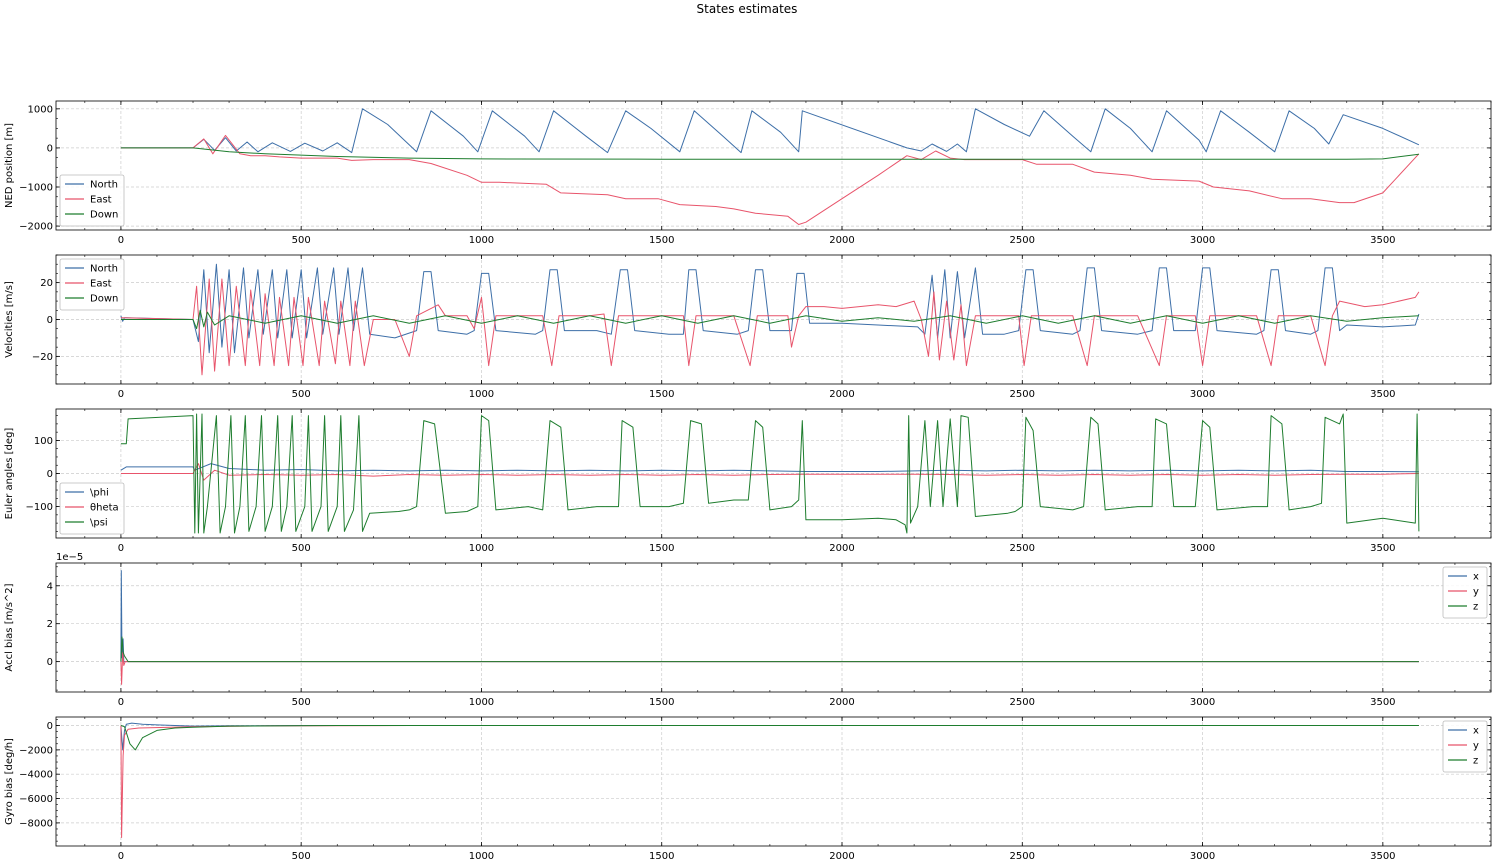  Describe the element at coordinates (9, 627) in the screenshot. I see `y-axis-label: Accl bias [m/s^2]` at that location.